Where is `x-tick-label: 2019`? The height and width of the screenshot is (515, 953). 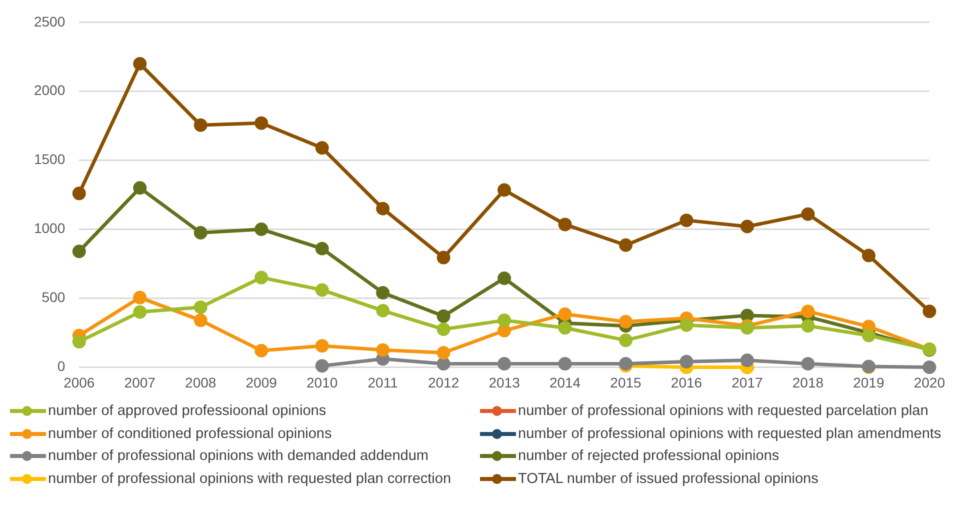 x-tick-label: 2019 is located at coordinates (868, 382).